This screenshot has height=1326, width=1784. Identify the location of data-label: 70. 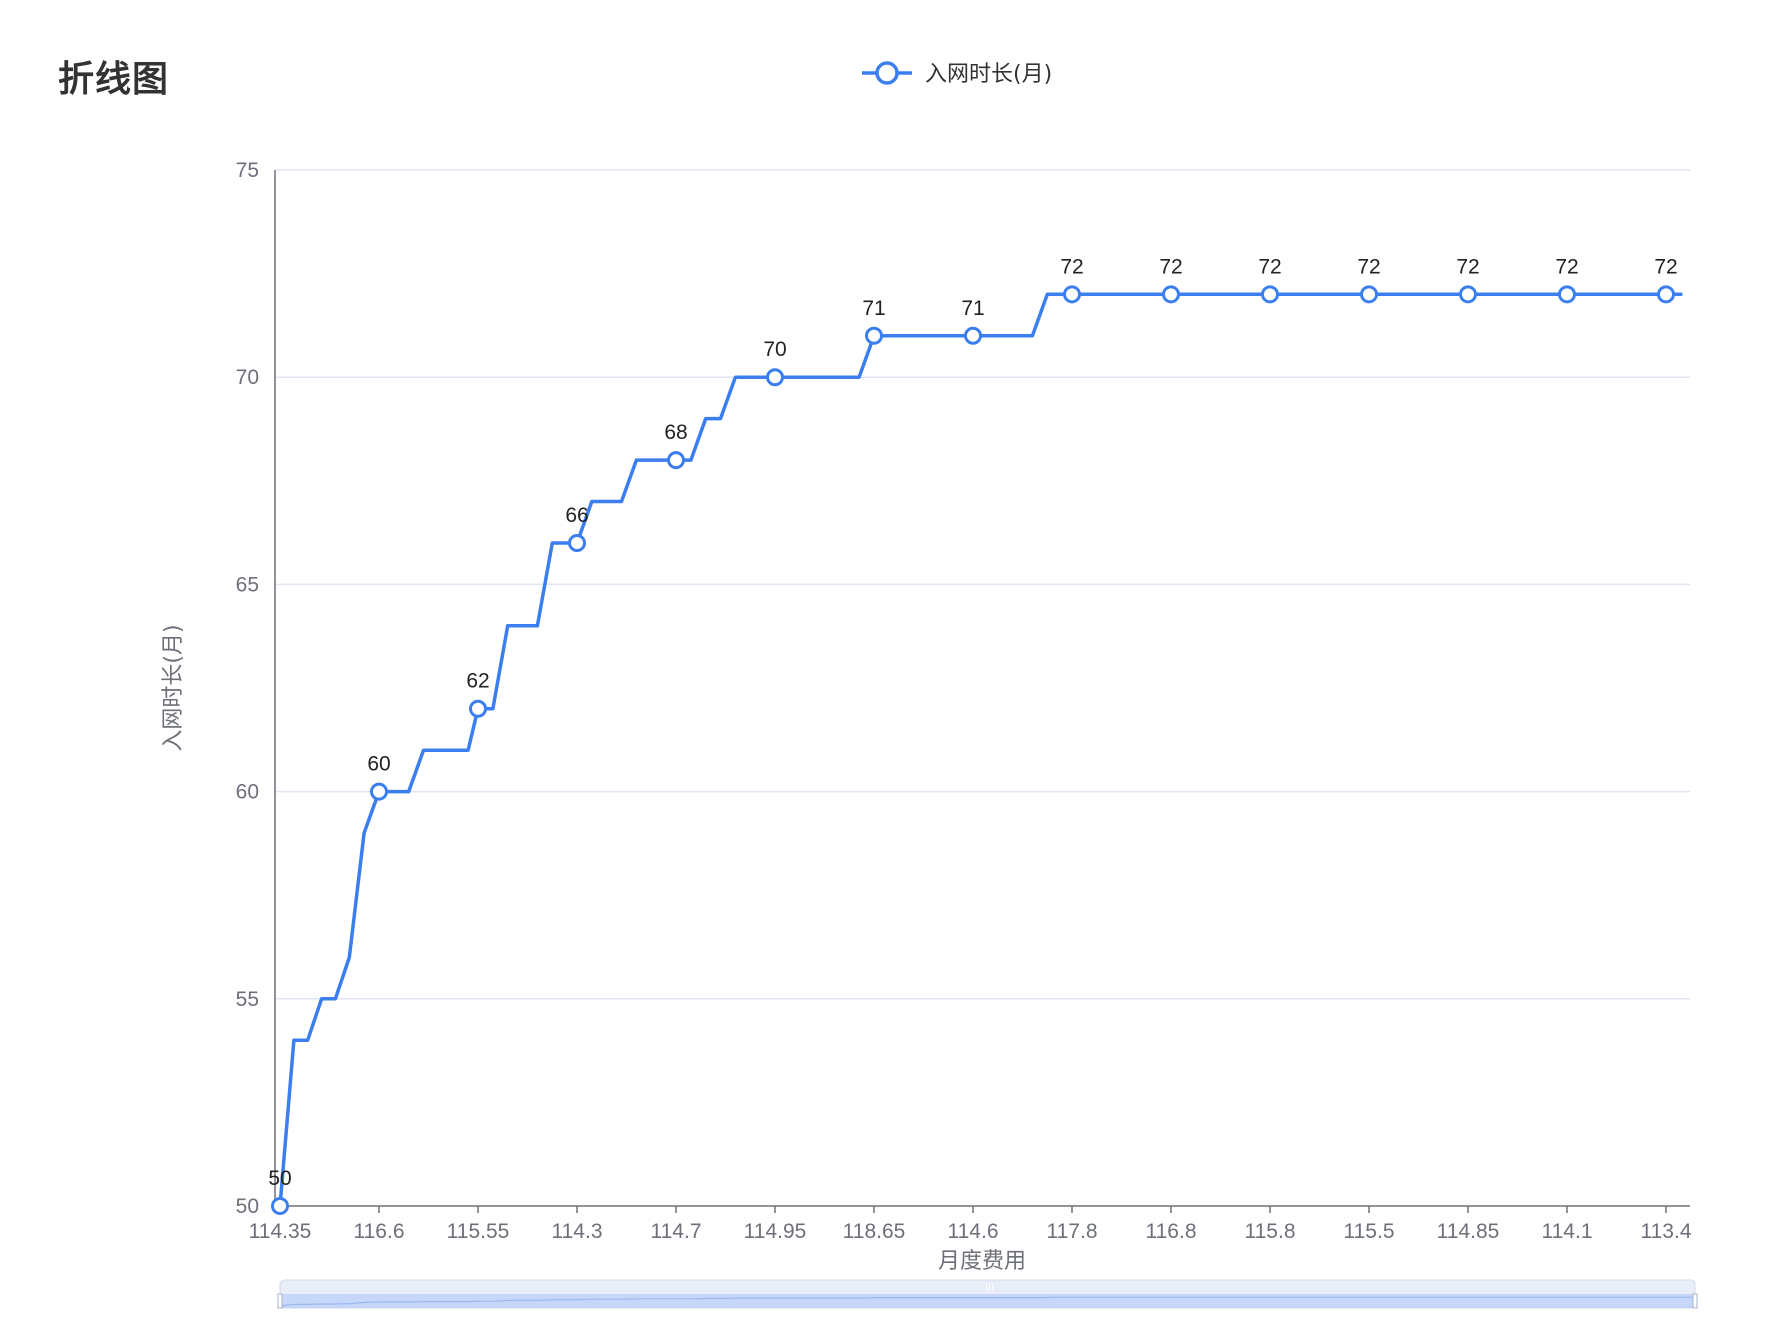
(774, 349).